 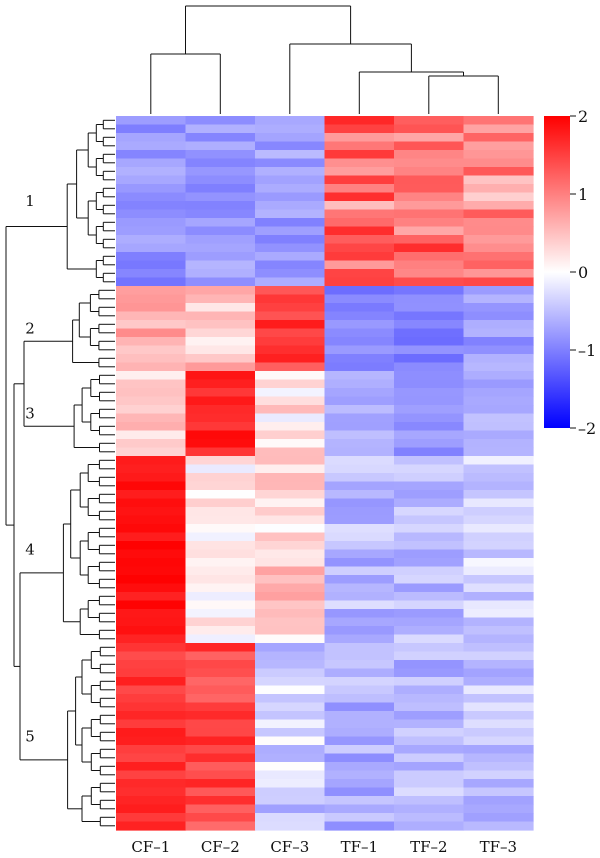 I want to click on cluster-labels: 1 2 3 4 5, so click(x=30, y=469).